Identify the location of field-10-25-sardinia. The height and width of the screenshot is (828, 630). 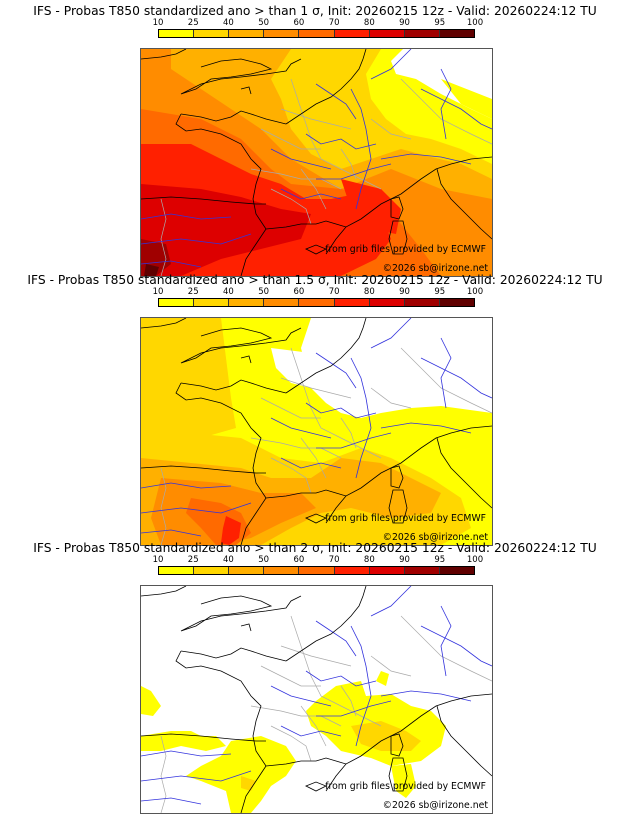
(403, 781).